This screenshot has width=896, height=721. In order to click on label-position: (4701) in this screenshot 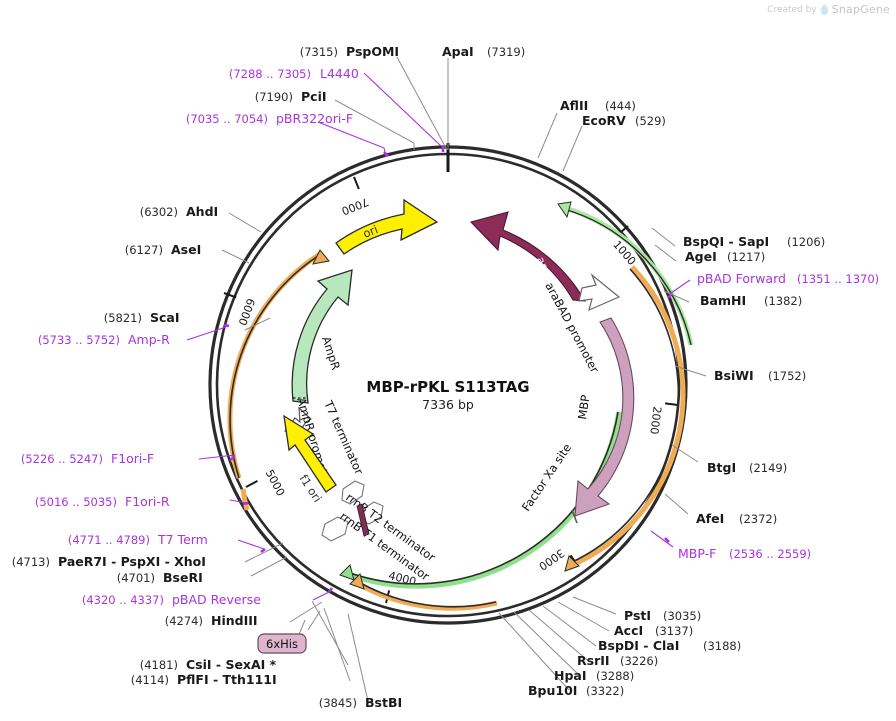, I will do `click(136, 578)`.